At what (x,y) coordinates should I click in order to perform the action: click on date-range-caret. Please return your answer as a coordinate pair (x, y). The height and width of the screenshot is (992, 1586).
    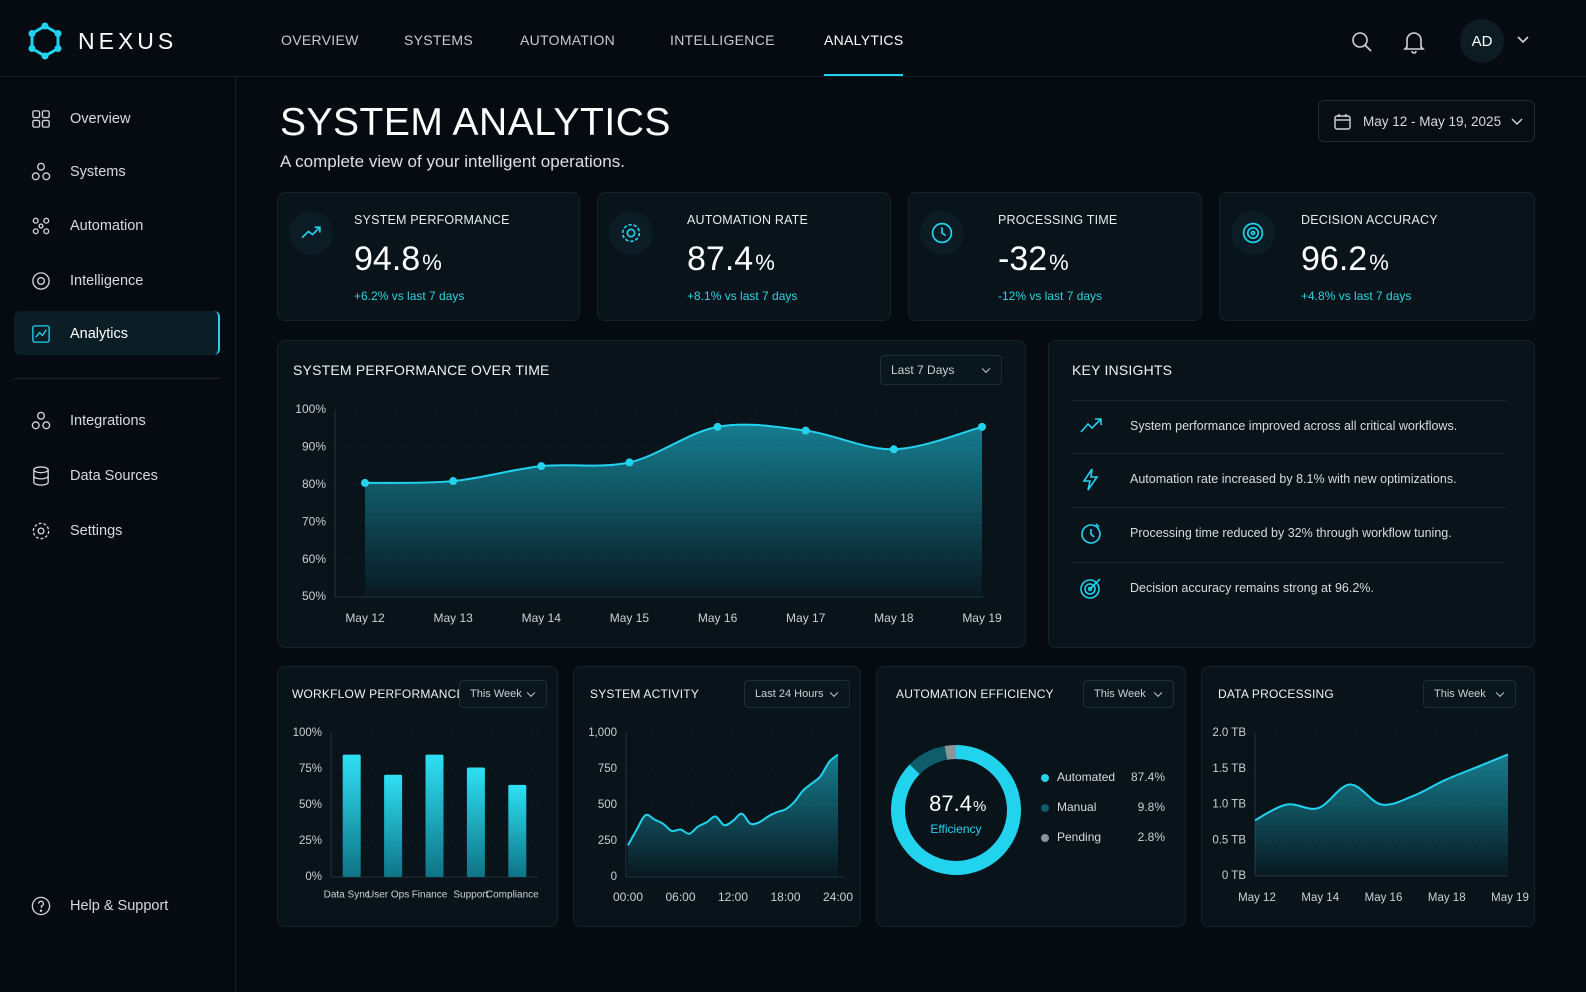
    Looking at the image, I should click on (1517, 121).